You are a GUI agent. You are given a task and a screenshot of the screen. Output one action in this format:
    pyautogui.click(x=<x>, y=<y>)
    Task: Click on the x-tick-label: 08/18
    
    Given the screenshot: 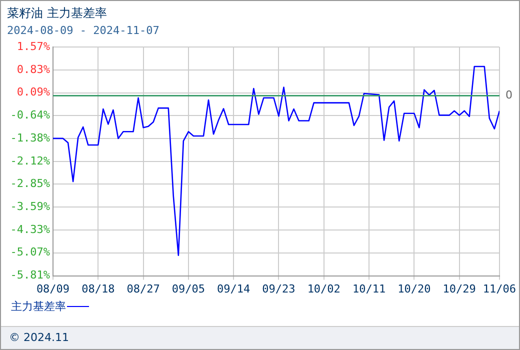 What is the action you would take?
    pyautogui.click(x=98, y=289)
    